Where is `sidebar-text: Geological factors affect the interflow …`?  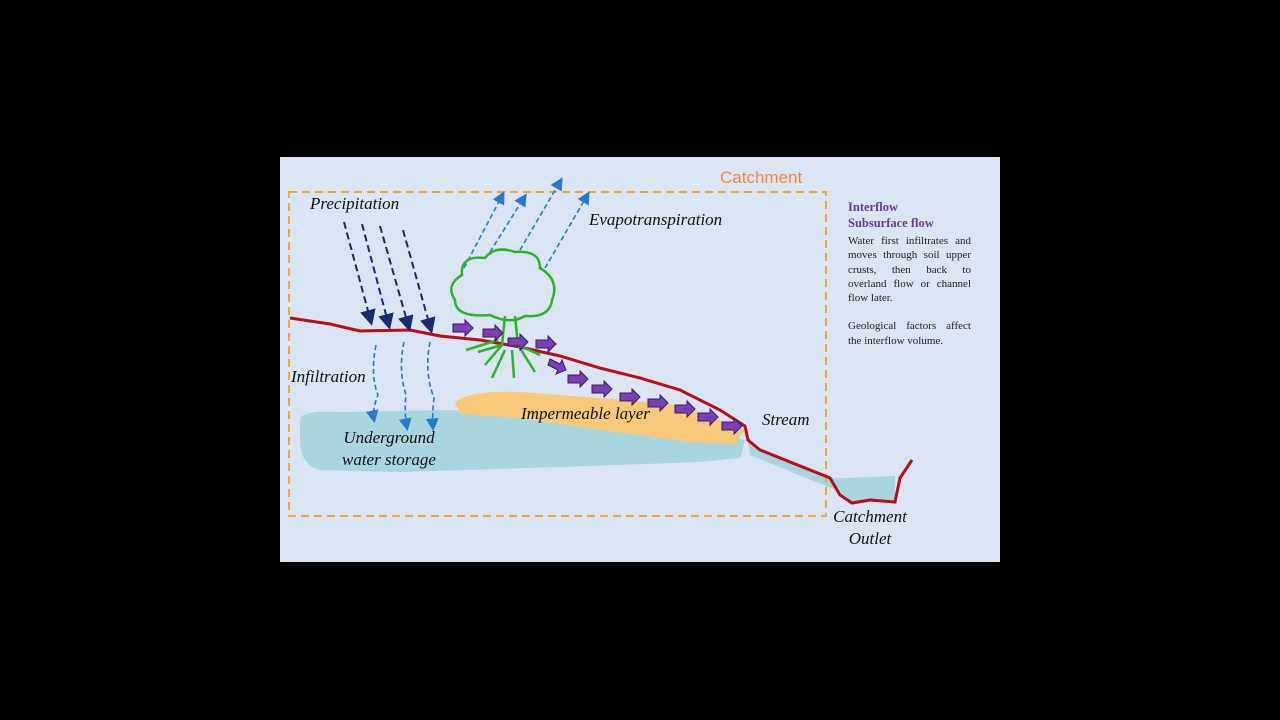 sidebar-text: Geological factors affect the interflow … is located at coordinates (909, 333).